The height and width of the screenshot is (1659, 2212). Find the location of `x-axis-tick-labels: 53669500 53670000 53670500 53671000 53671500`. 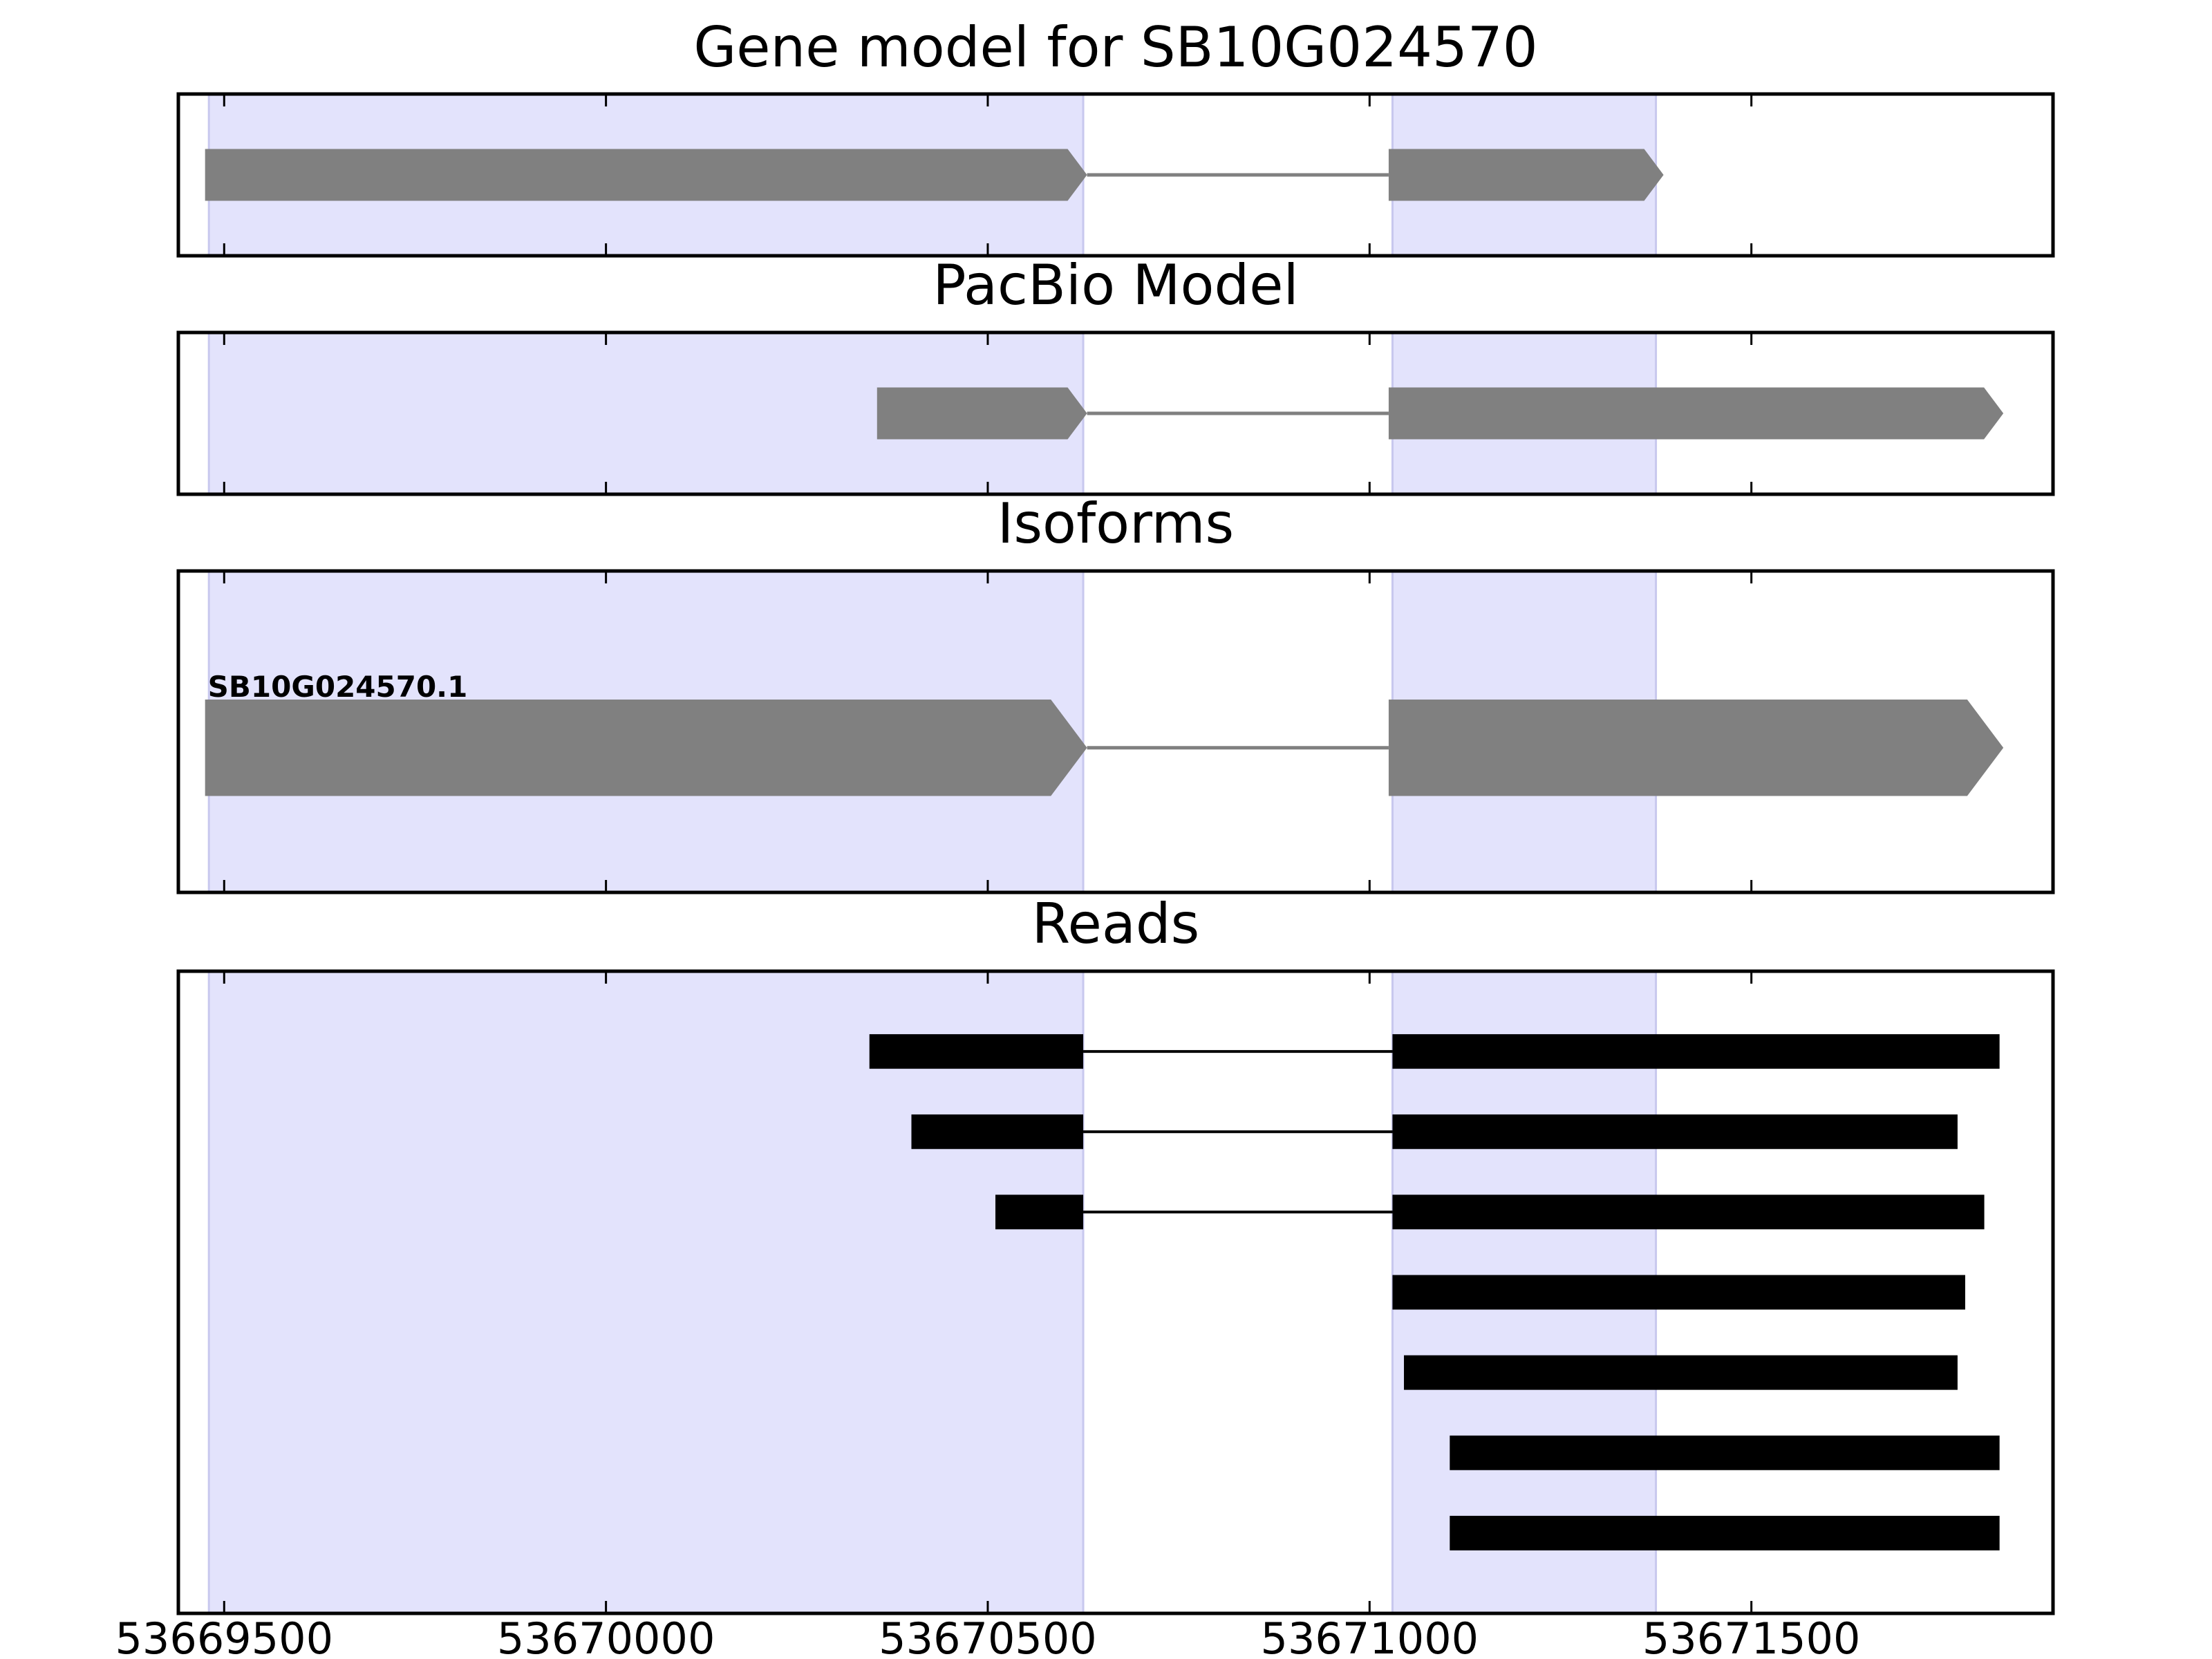

x-axis-tick-labels: 53669500 53670000 53670500 53671000 53671500 is located at coordinates (988, 1636).